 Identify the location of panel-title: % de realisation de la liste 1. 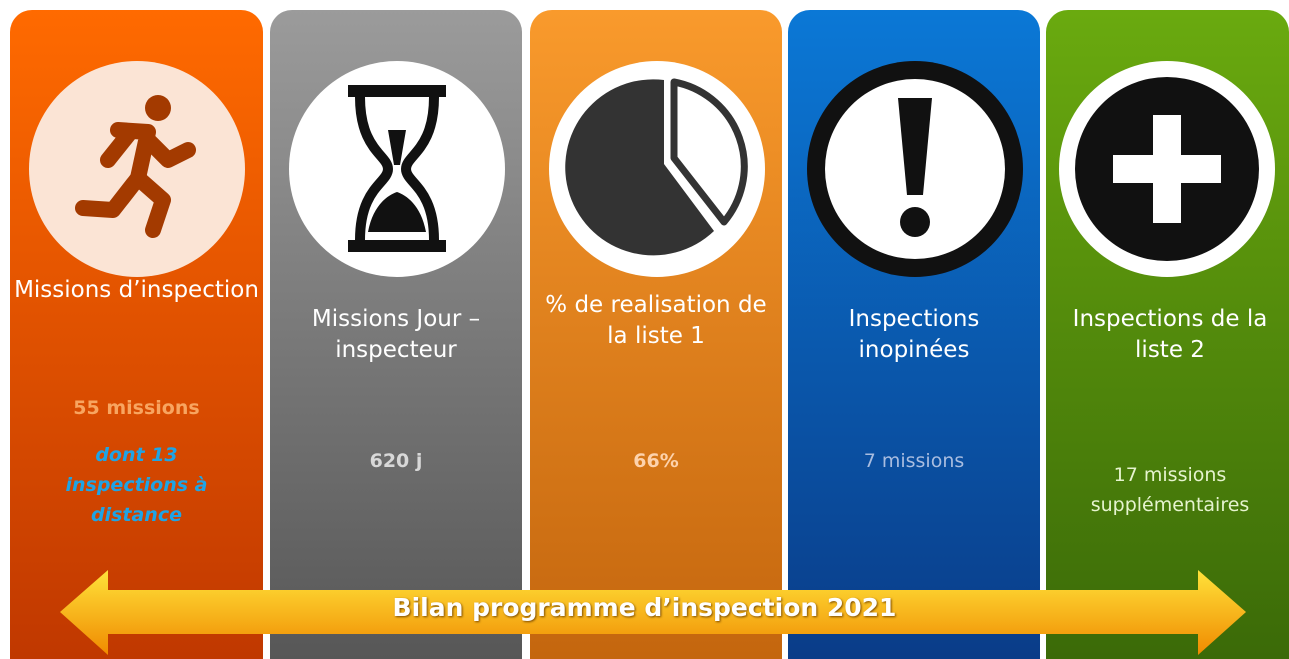
(656, 320).